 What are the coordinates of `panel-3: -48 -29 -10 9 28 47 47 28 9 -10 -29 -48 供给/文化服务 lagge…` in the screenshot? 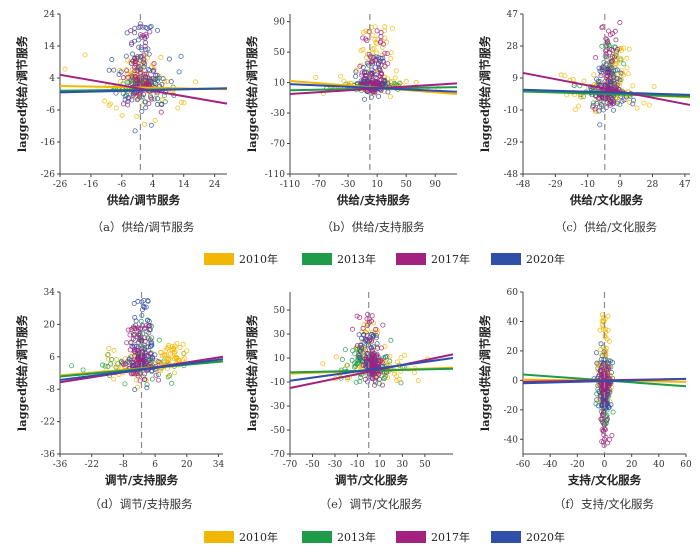 It's located at (584, 122).